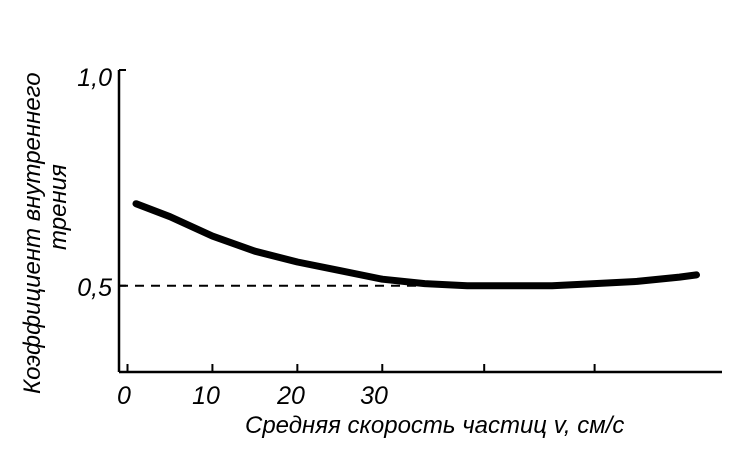 The image size is (750, 453). I want to click on x-axis-title: Средняя скорость частиц v, см/с, so click(434, 425).